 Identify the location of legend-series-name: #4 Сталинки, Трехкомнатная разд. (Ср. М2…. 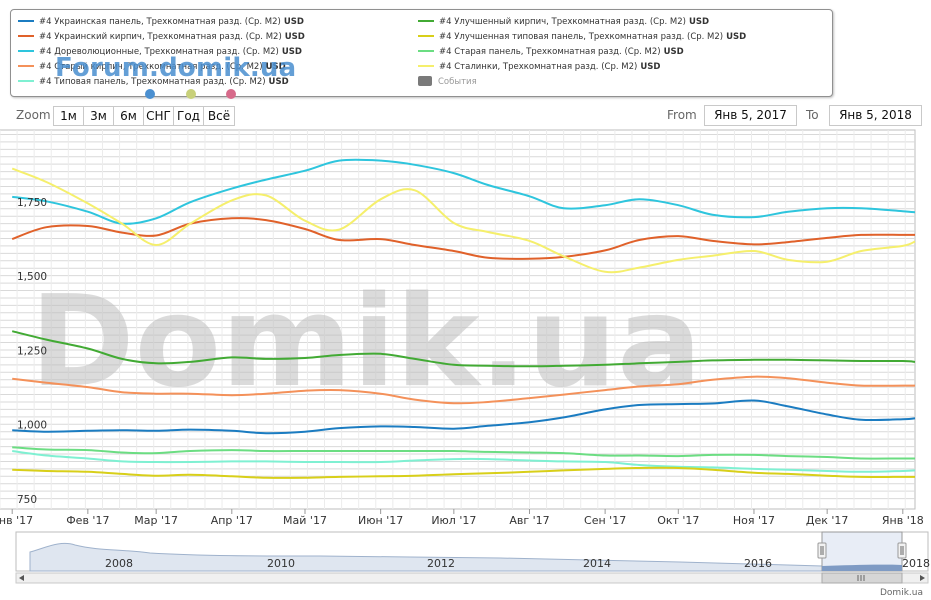
(538, 67).